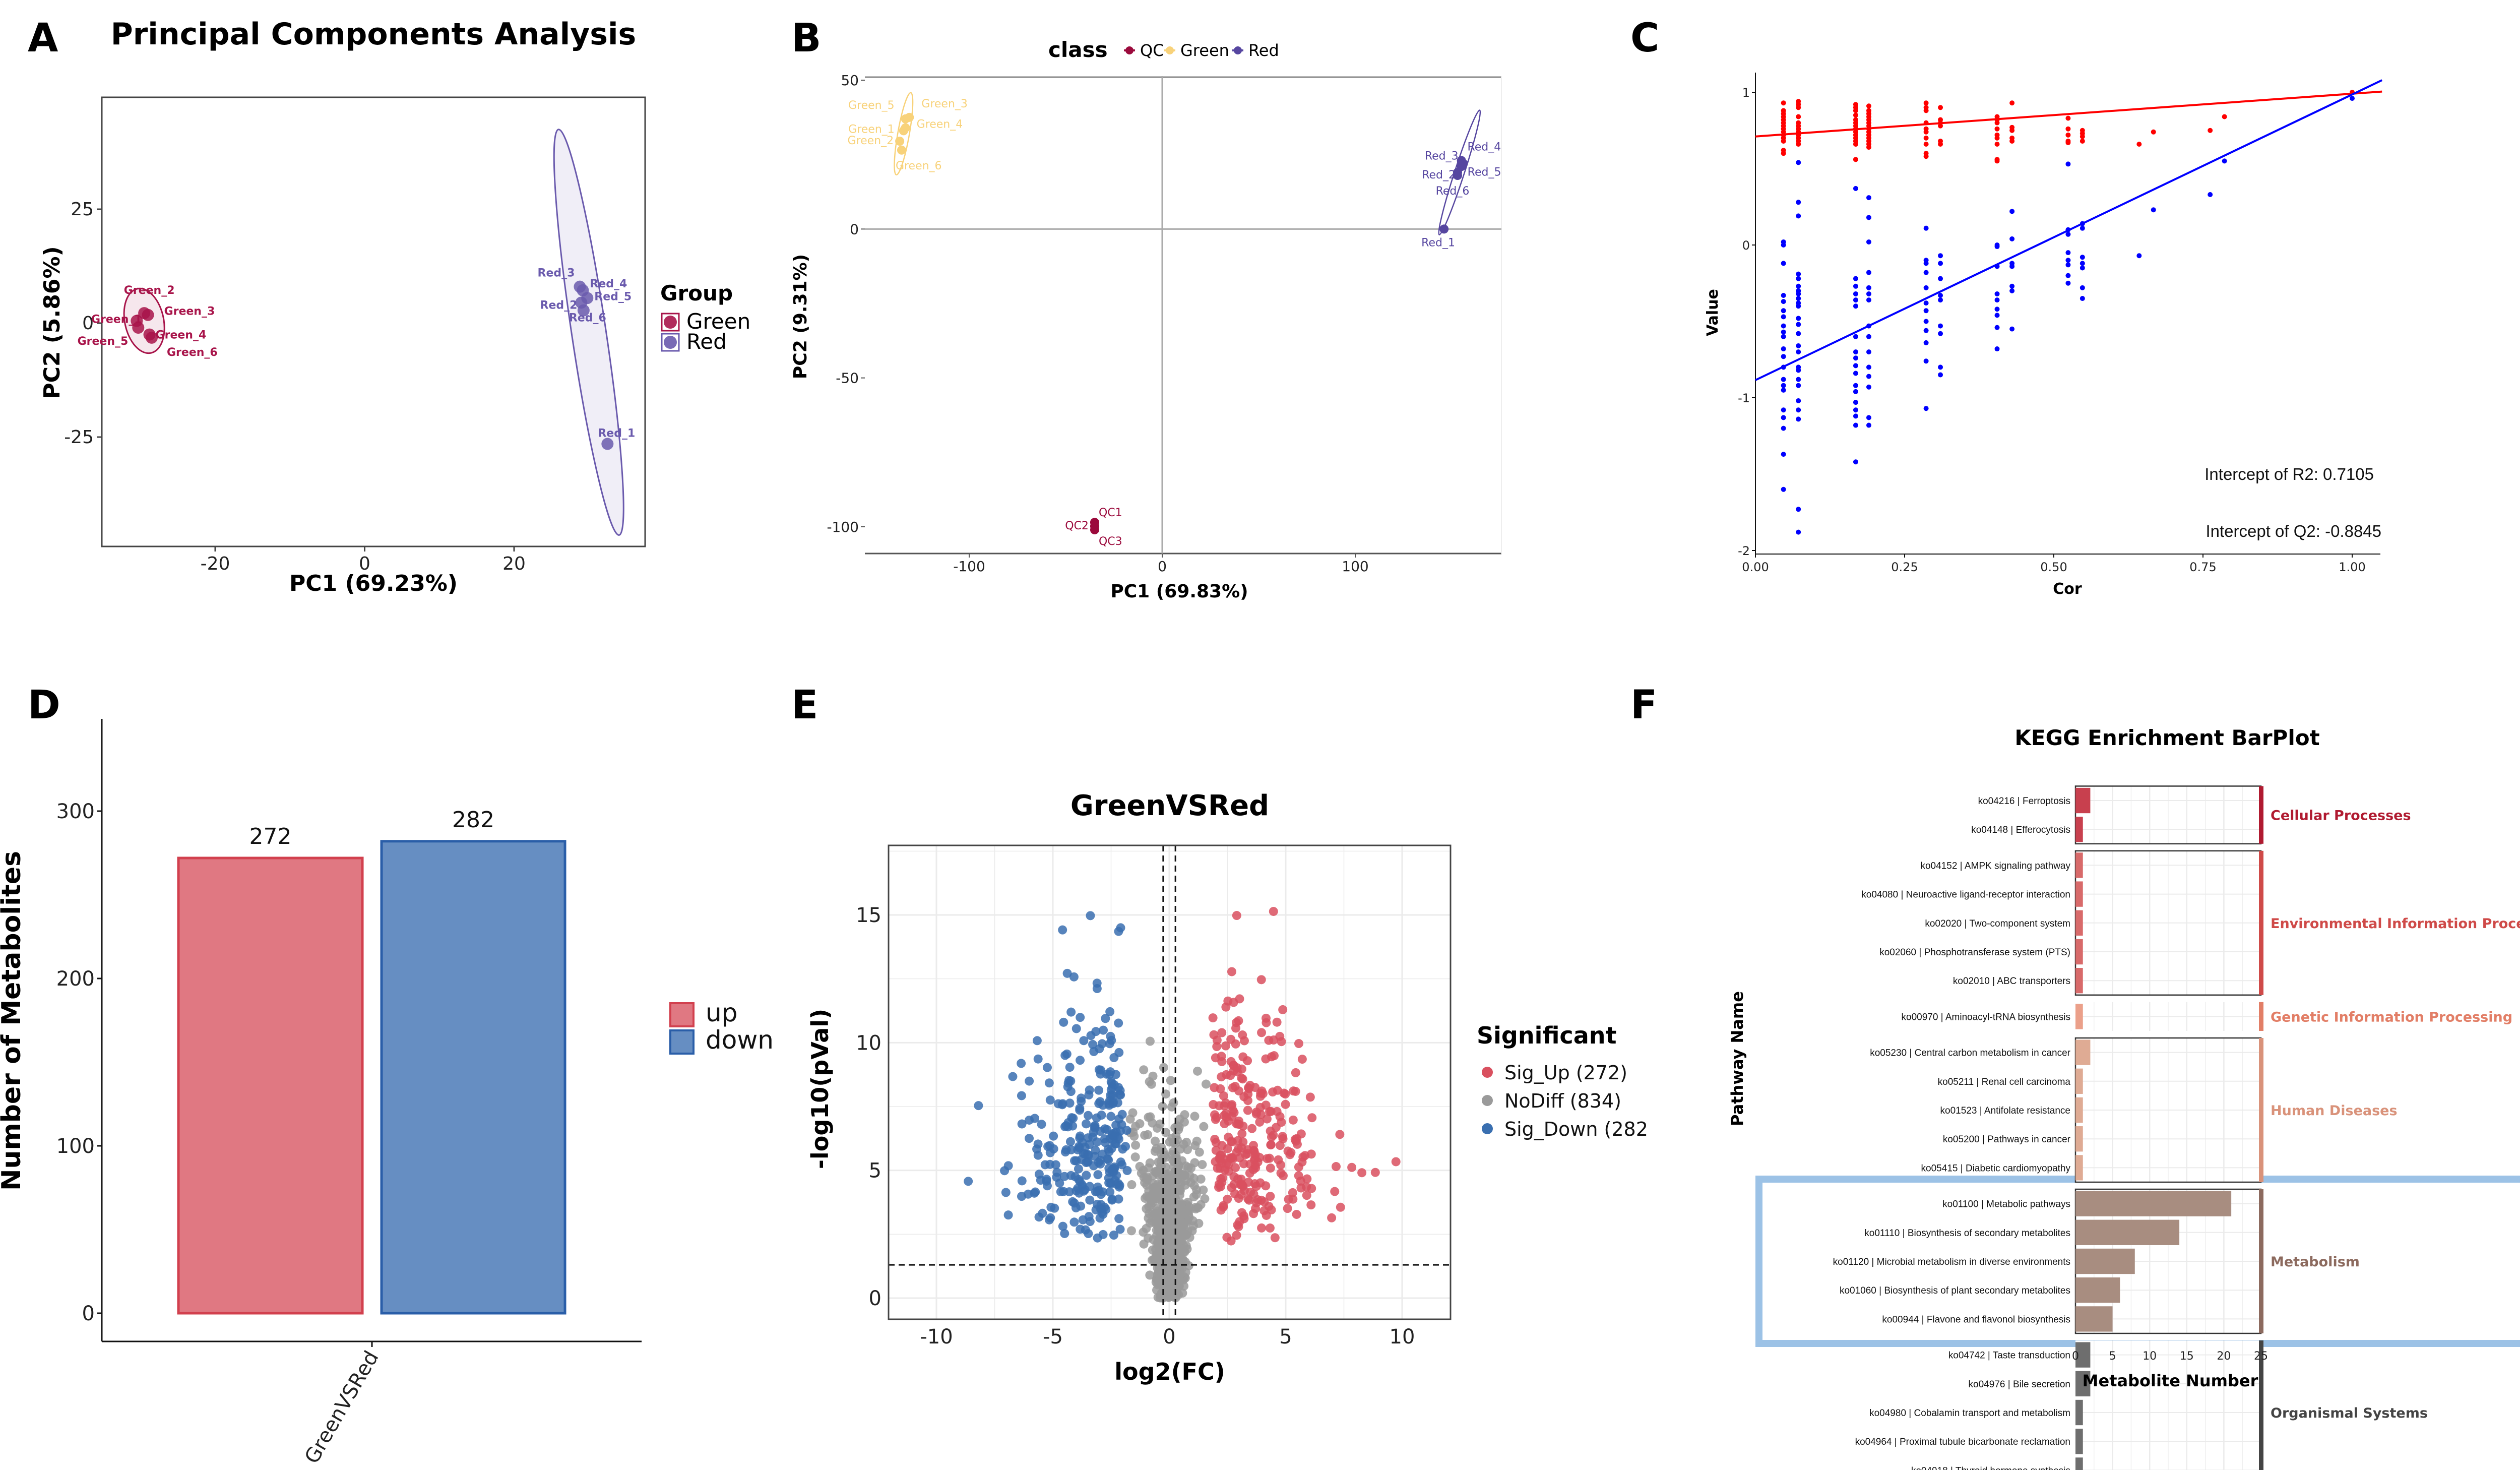  What do you see at coordinates (1713, 312) in the screenshot?
I see `y-axis-label-c: Value` at bounding box center [1713, 312].